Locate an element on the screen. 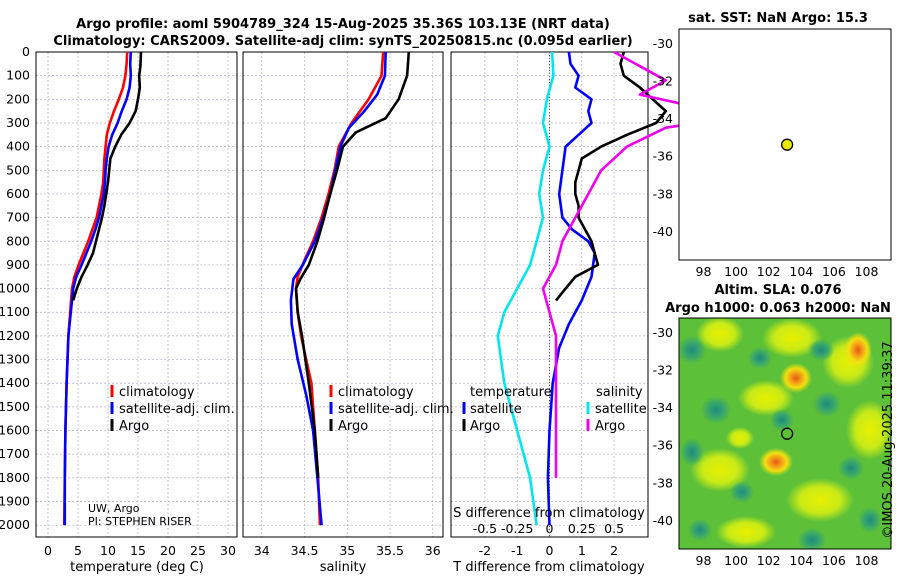  legend-t-argo: Argo is located at coordinates (485, 426).